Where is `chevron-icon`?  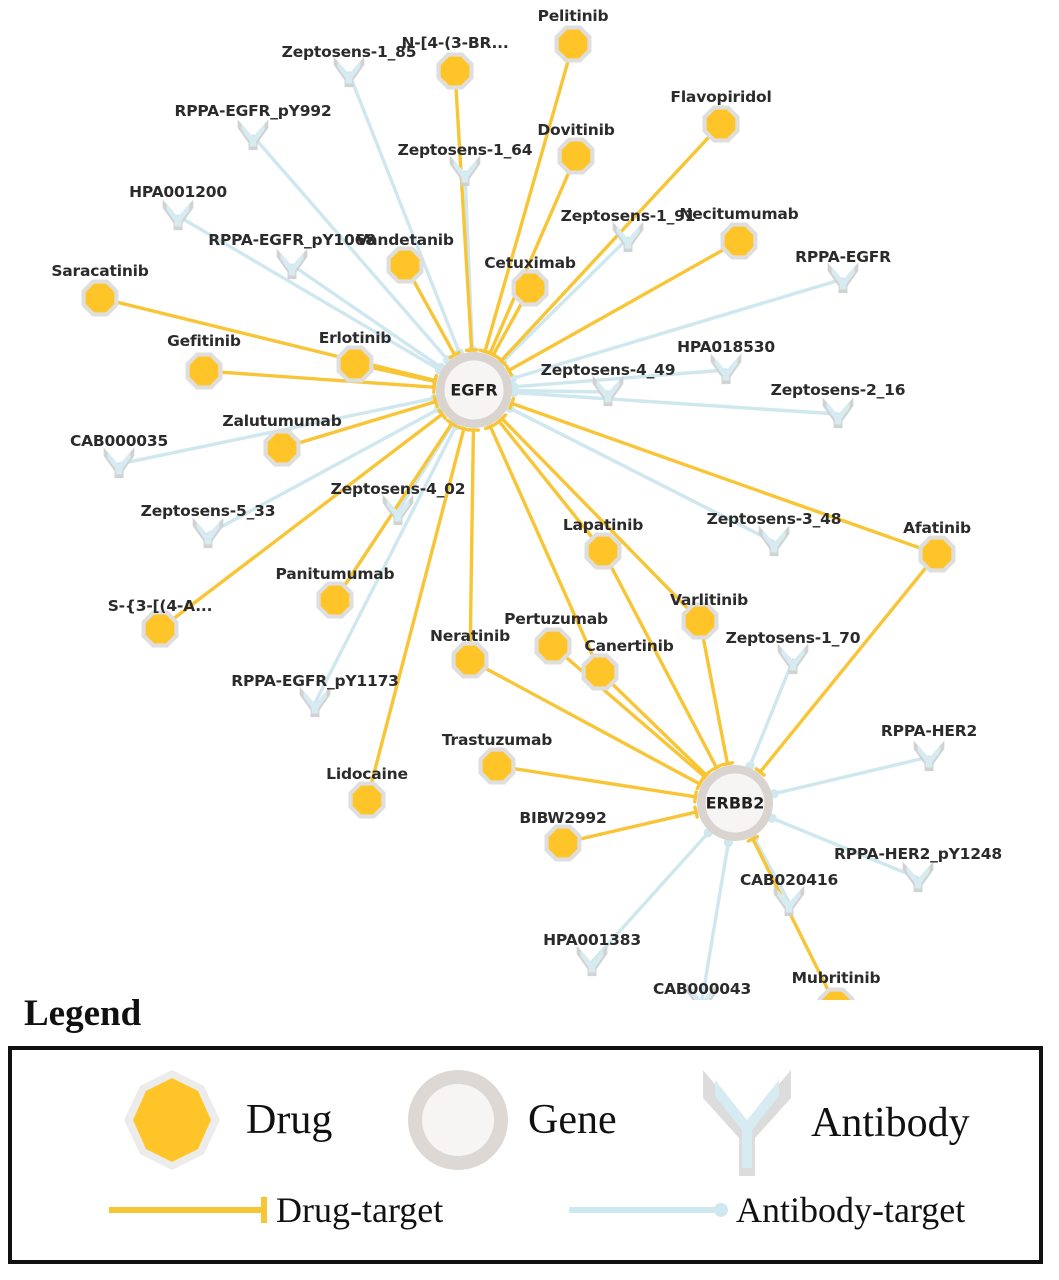 chevron-icon is located at coordinates (747, 1123).